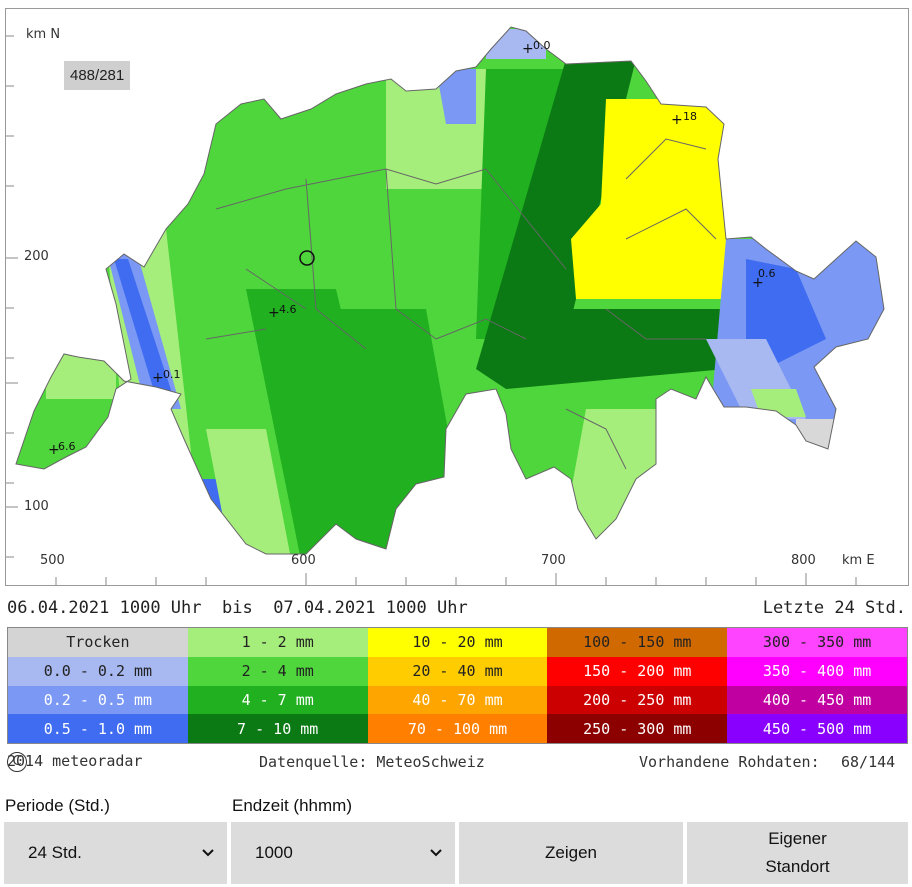  Describe the element at coordinates (637, 728) in the screenshot. I see `legend-item: 250 - 300 mm` at that location.